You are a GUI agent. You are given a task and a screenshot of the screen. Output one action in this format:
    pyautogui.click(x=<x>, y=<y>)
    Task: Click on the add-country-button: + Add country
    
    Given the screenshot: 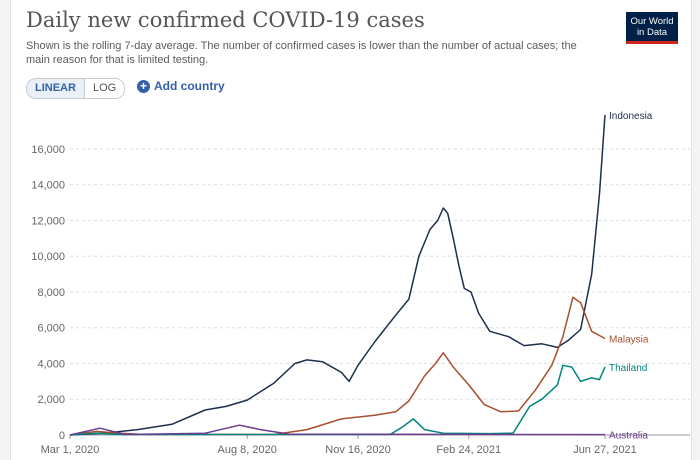 What is the action you would take?
    pyautogui.click(x=181, y=86)
    